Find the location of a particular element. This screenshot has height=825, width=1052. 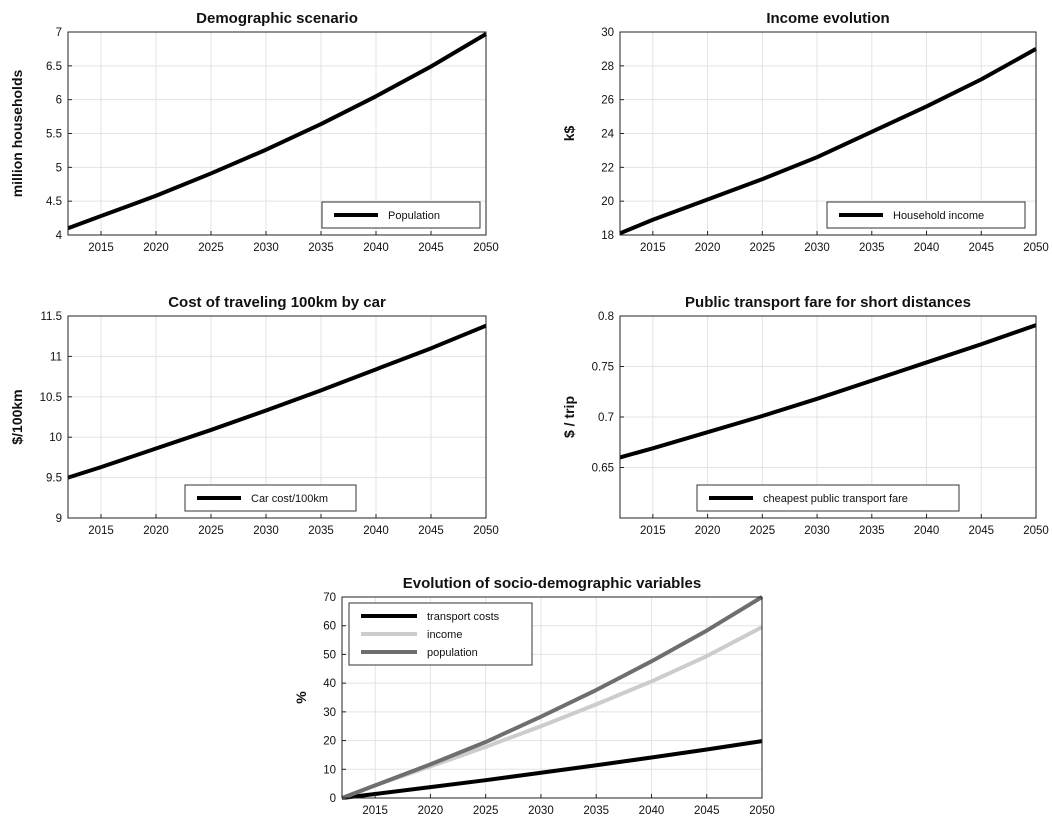

y-tick-label: 0.7 is located at coordinates (606, 418).